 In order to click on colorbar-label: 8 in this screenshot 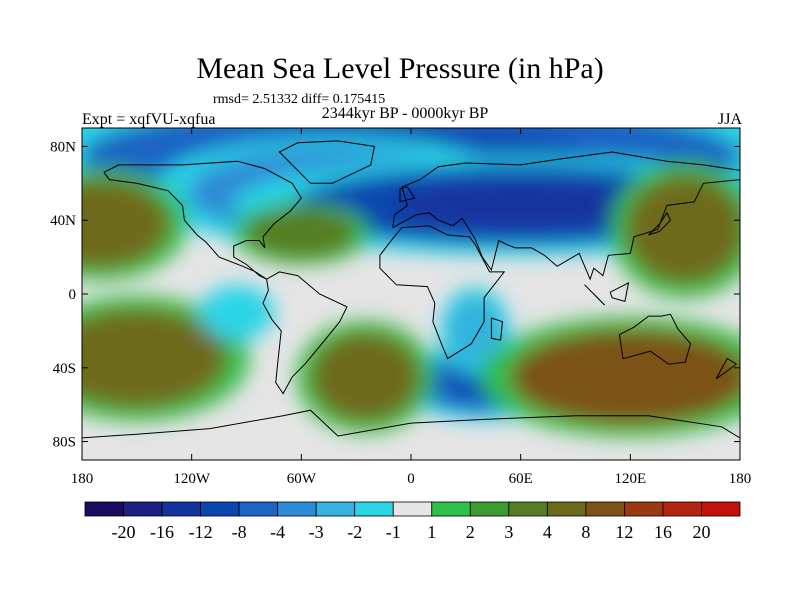, I will do `click(585, 532)`.